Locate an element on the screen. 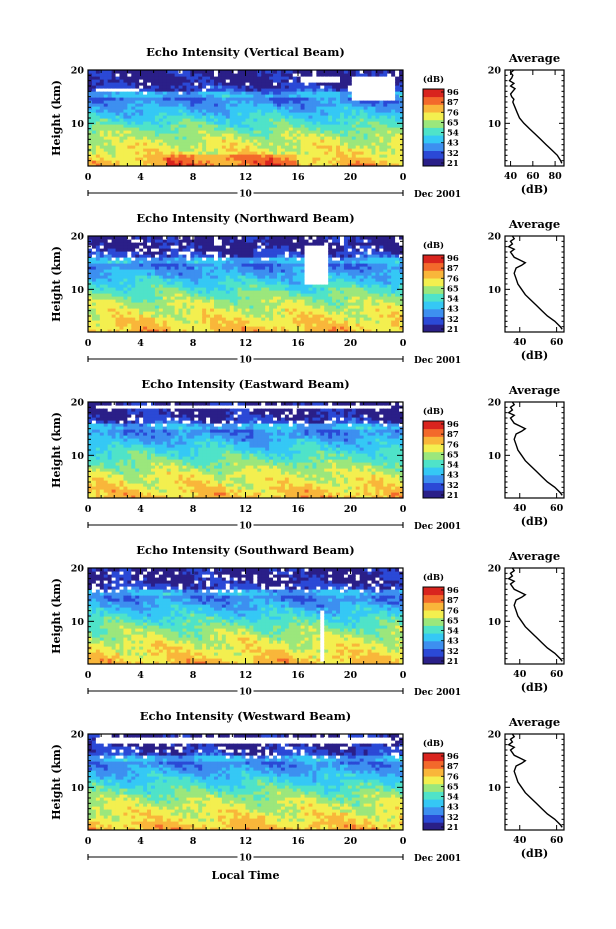  colorbar-unit: (dB) is located at coordinates (433, 577).